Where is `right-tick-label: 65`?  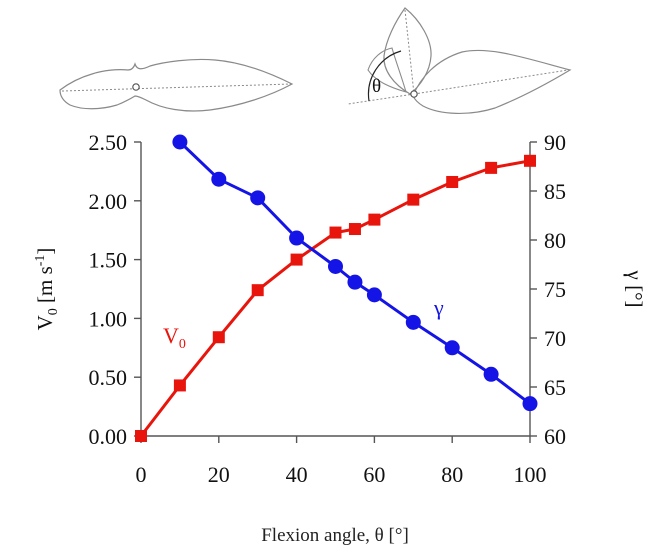
right-tick-label: 65 is located at coordinates (555, 387).